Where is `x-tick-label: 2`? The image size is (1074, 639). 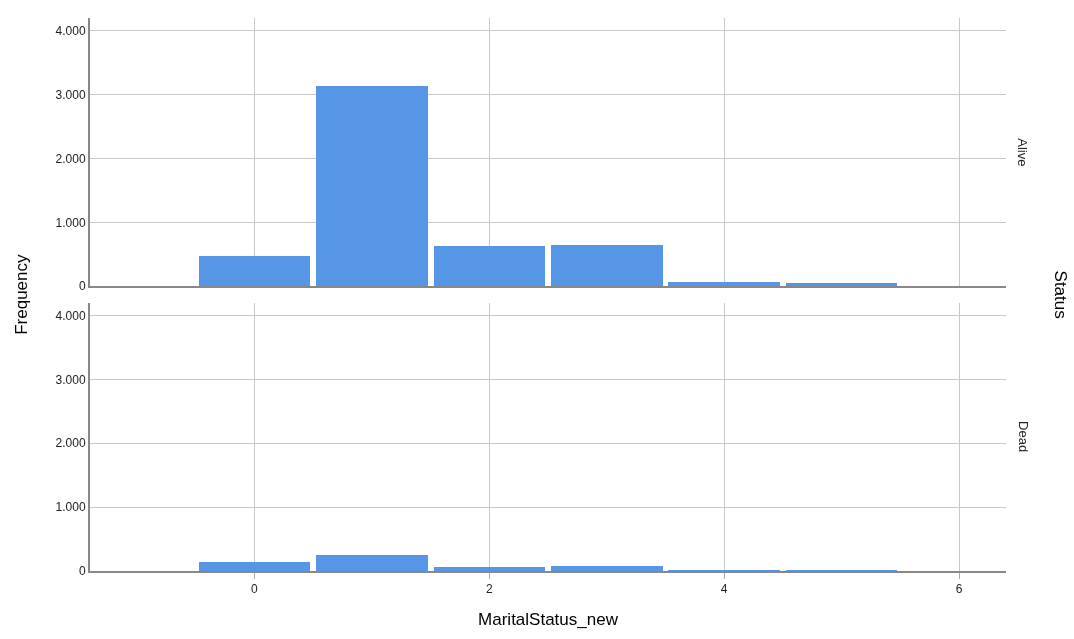 x-tick-label: 2 is located at coordinates (489, 589).